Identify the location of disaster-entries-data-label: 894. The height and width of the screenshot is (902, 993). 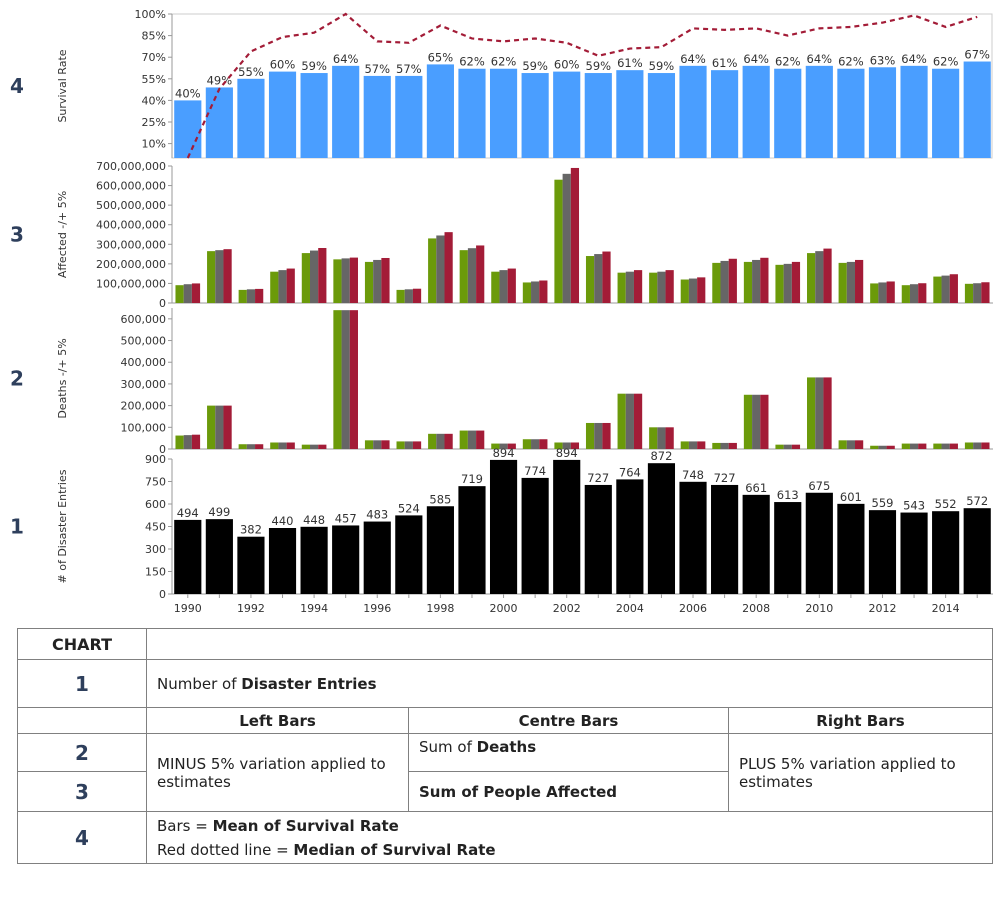
(504, 453).